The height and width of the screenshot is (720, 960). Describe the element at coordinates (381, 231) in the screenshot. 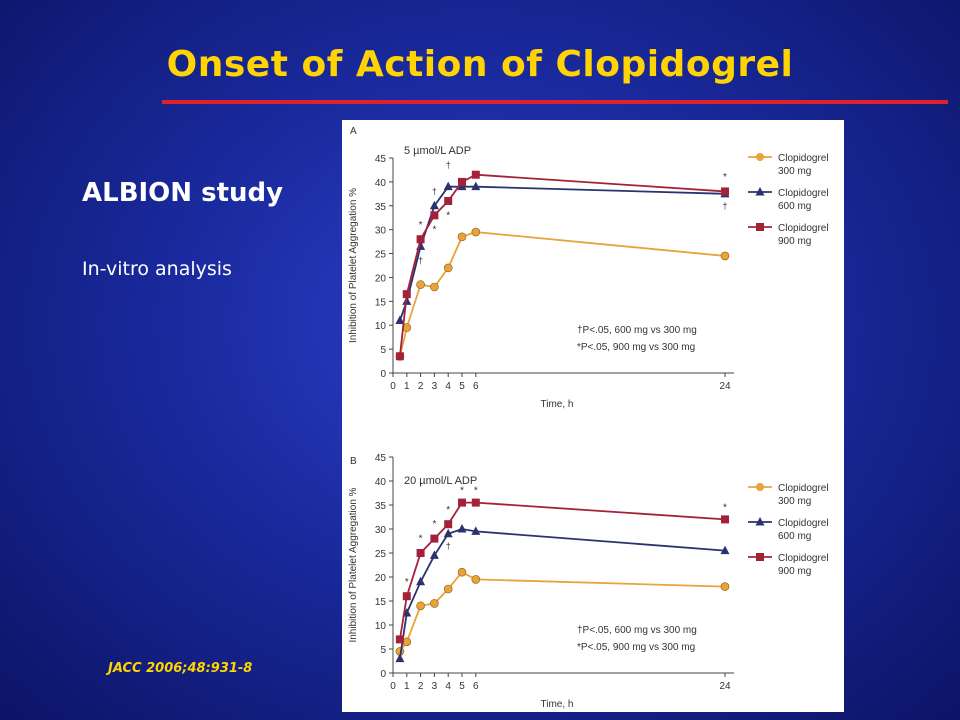

I see `panel-a-y-tick-label: 30` at that location.